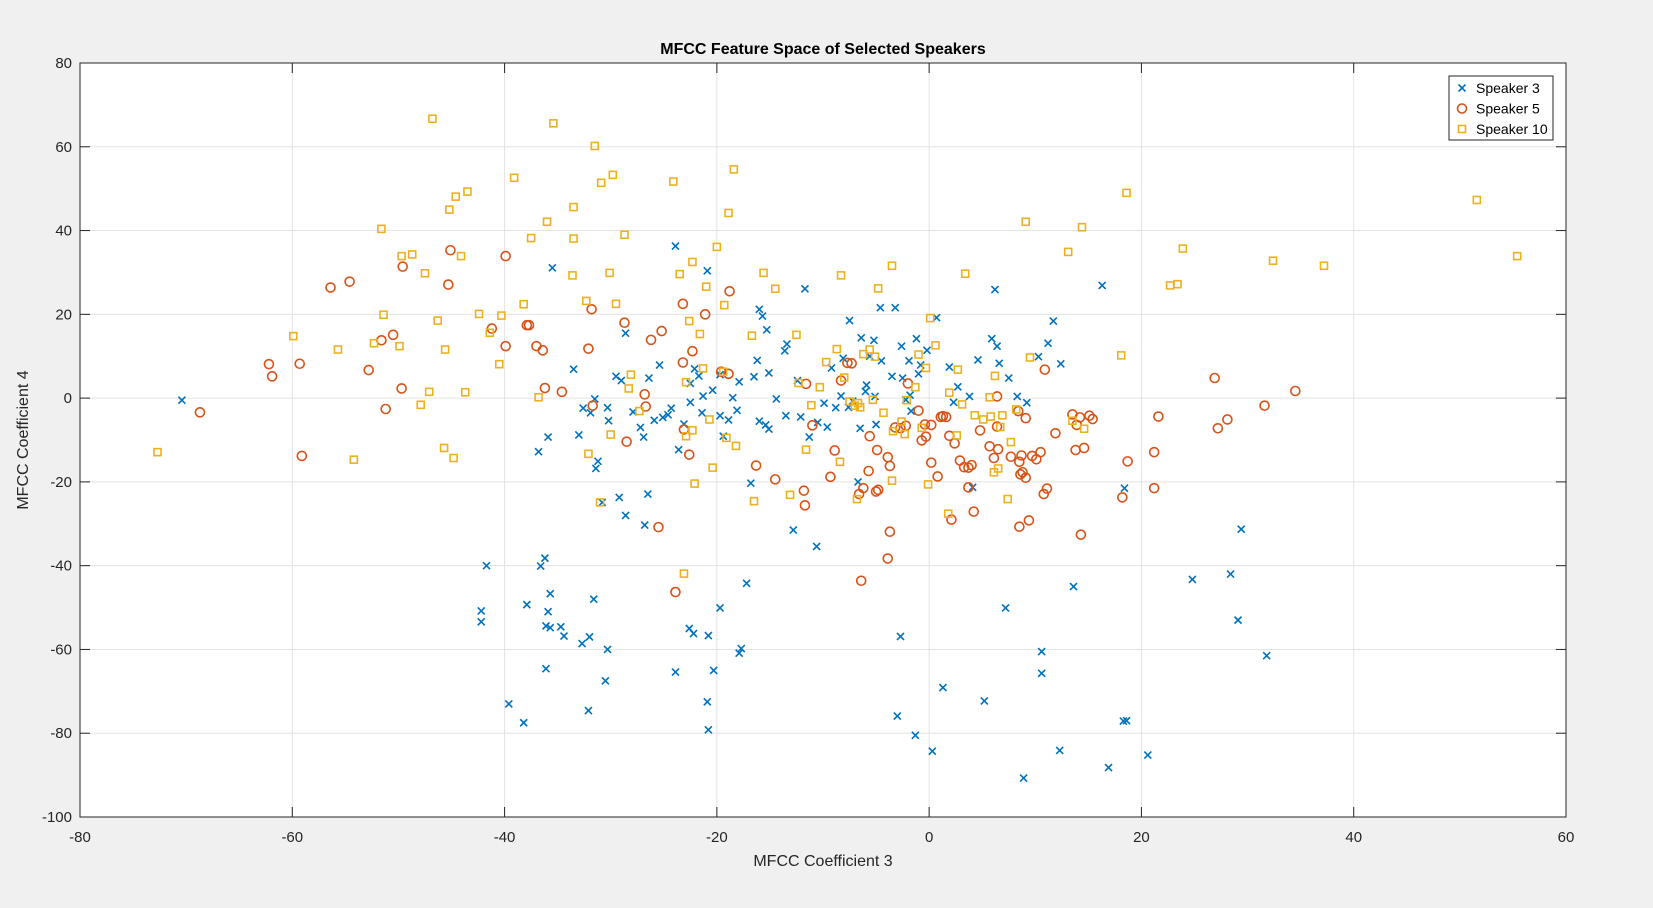 The width and height of the screenshot is (1653, 908). I want to click on y-tick-label: -40, so click(61, 566).